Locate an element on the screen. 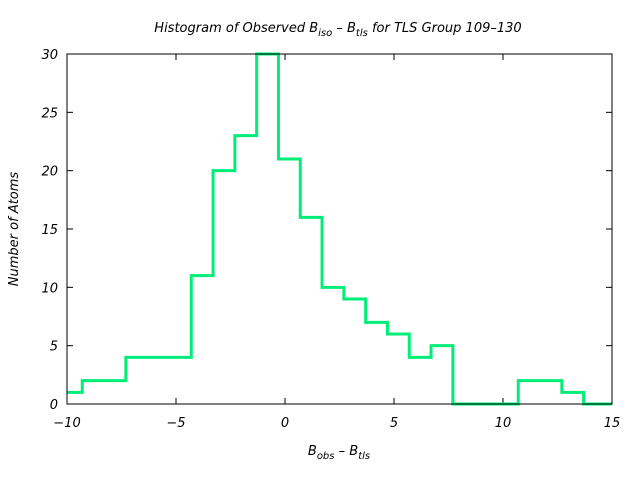  y-tick-label: 0 is located at coordinates (54, 405).